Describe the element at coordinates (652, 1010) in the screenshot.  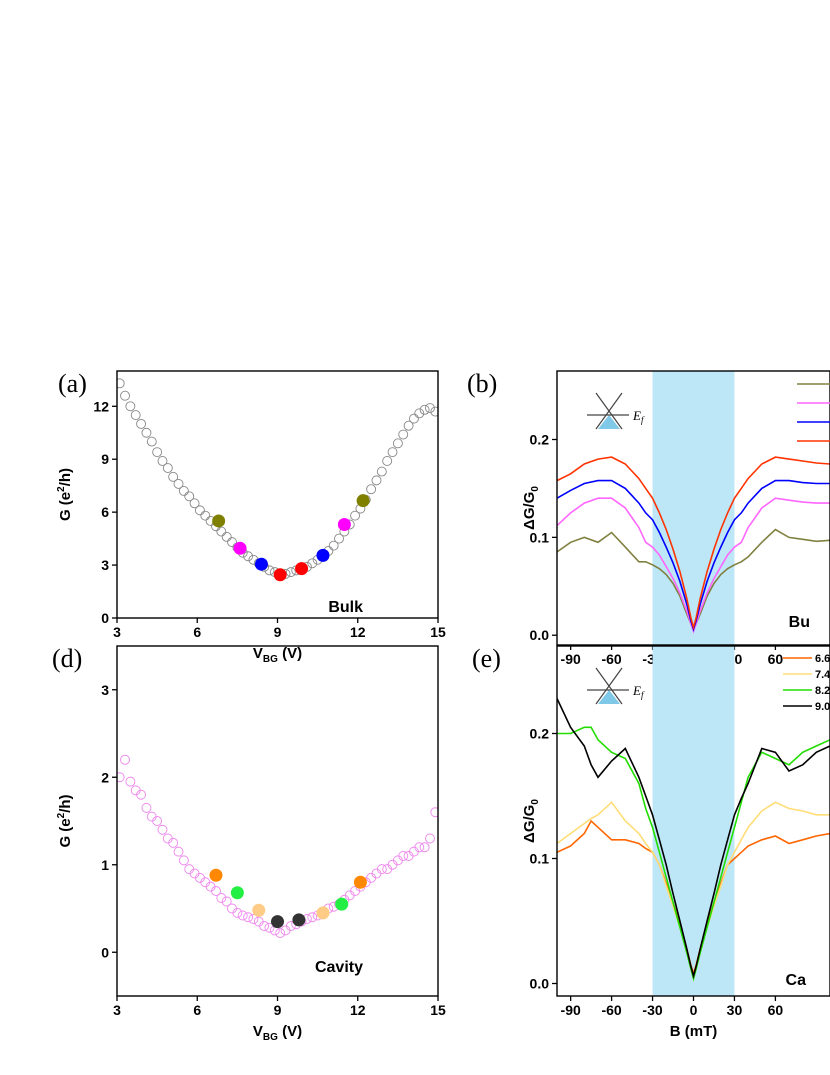
I see `x-tick-label: -30` at that location.